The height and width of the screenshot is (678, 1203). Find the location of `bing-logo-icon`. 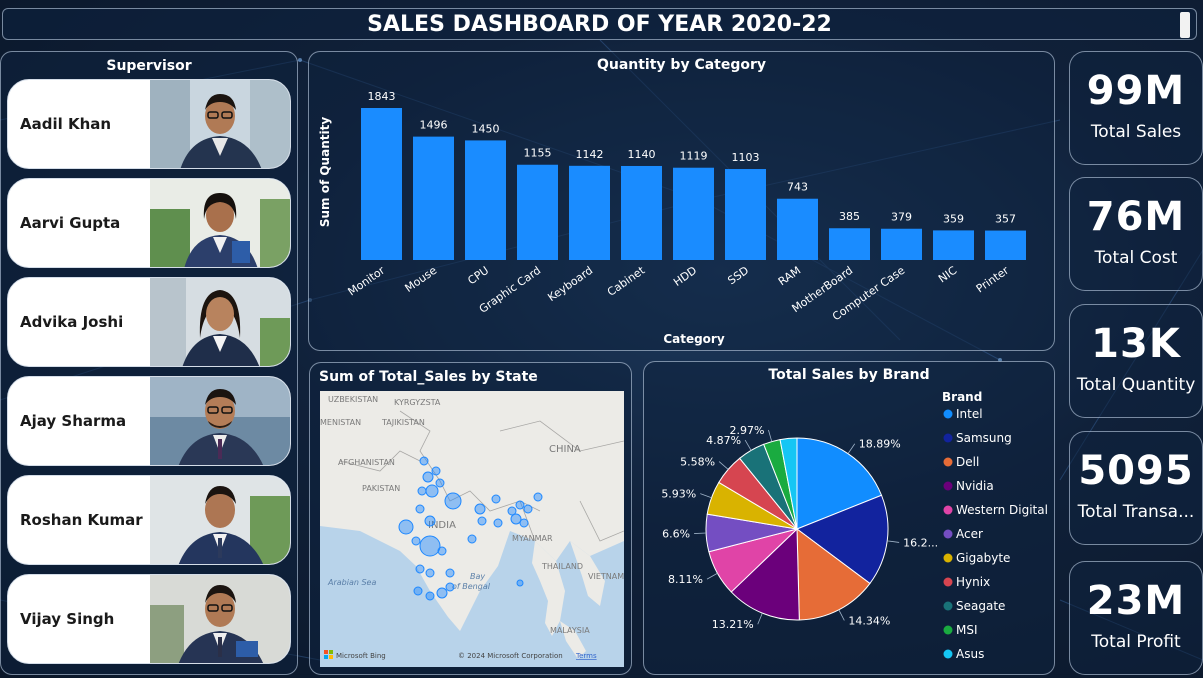

bing-logo-icon is located at coordinates (328, 654).